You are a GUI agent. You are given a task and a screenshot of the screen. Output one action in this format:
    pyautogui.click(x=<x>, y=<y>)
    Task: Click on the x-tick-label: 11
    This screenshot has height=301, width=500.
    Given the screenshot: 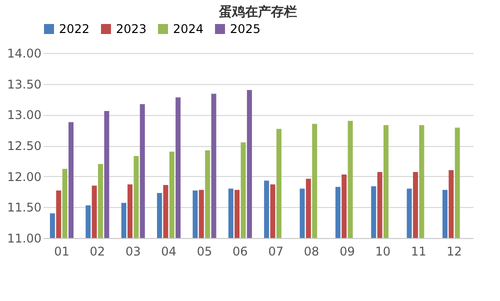 What is the action you would take?
    pyautogui.click(x=418, y=251)
    